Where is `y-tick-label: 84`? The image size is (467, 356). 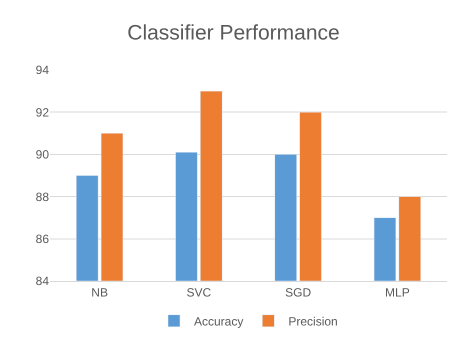 y-tick-label: 84 is located at coordinates (43, 281).